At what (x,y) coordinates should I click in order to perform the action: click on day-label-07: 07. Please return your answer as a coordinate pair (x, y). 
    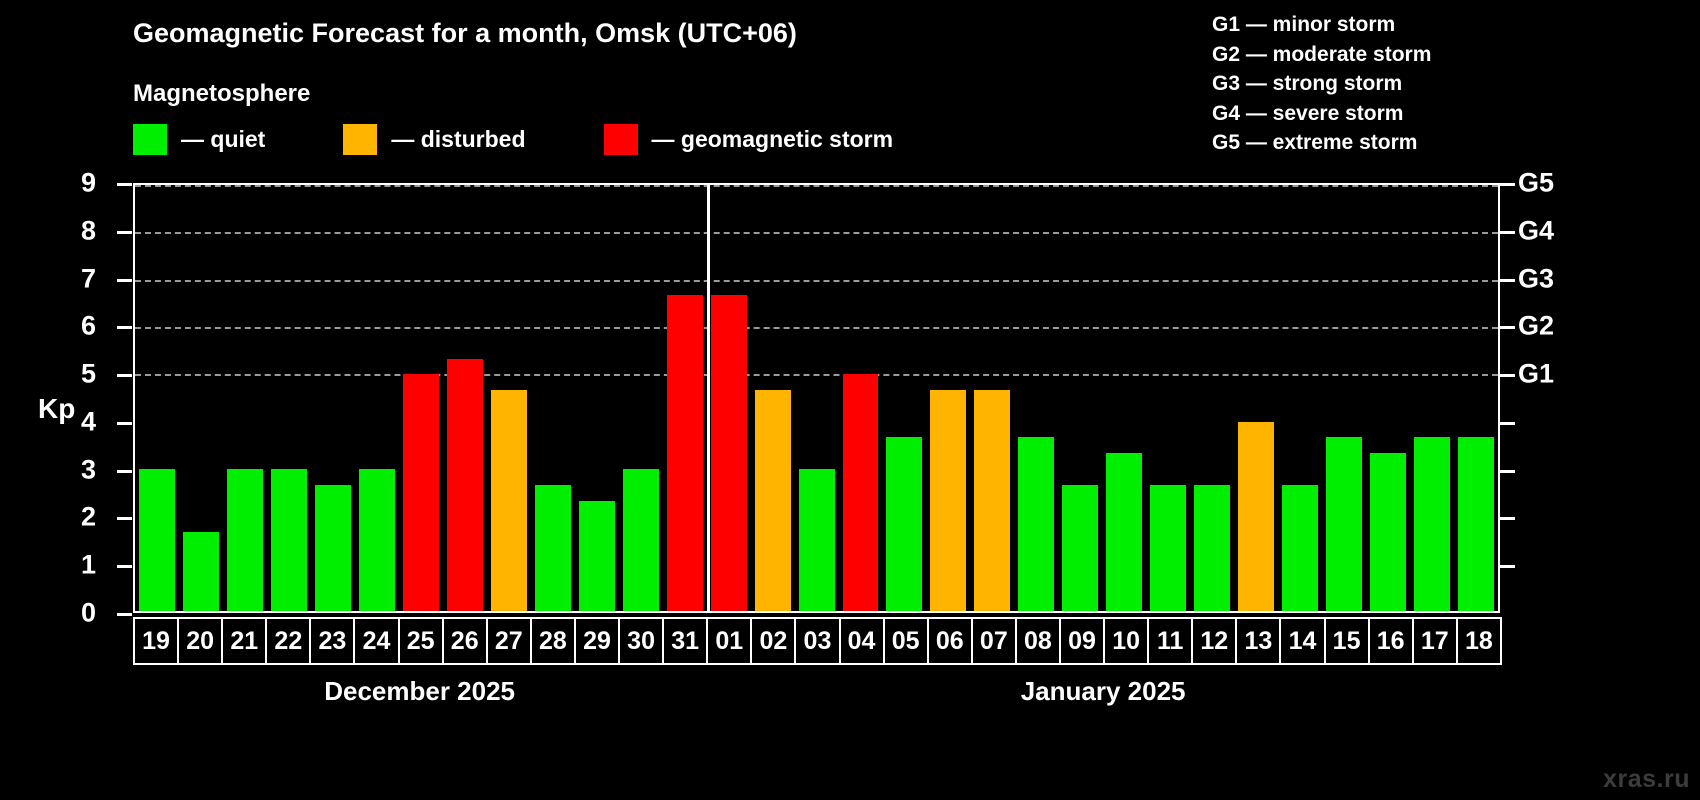
    Looking at the image, I should click on (993, 641).